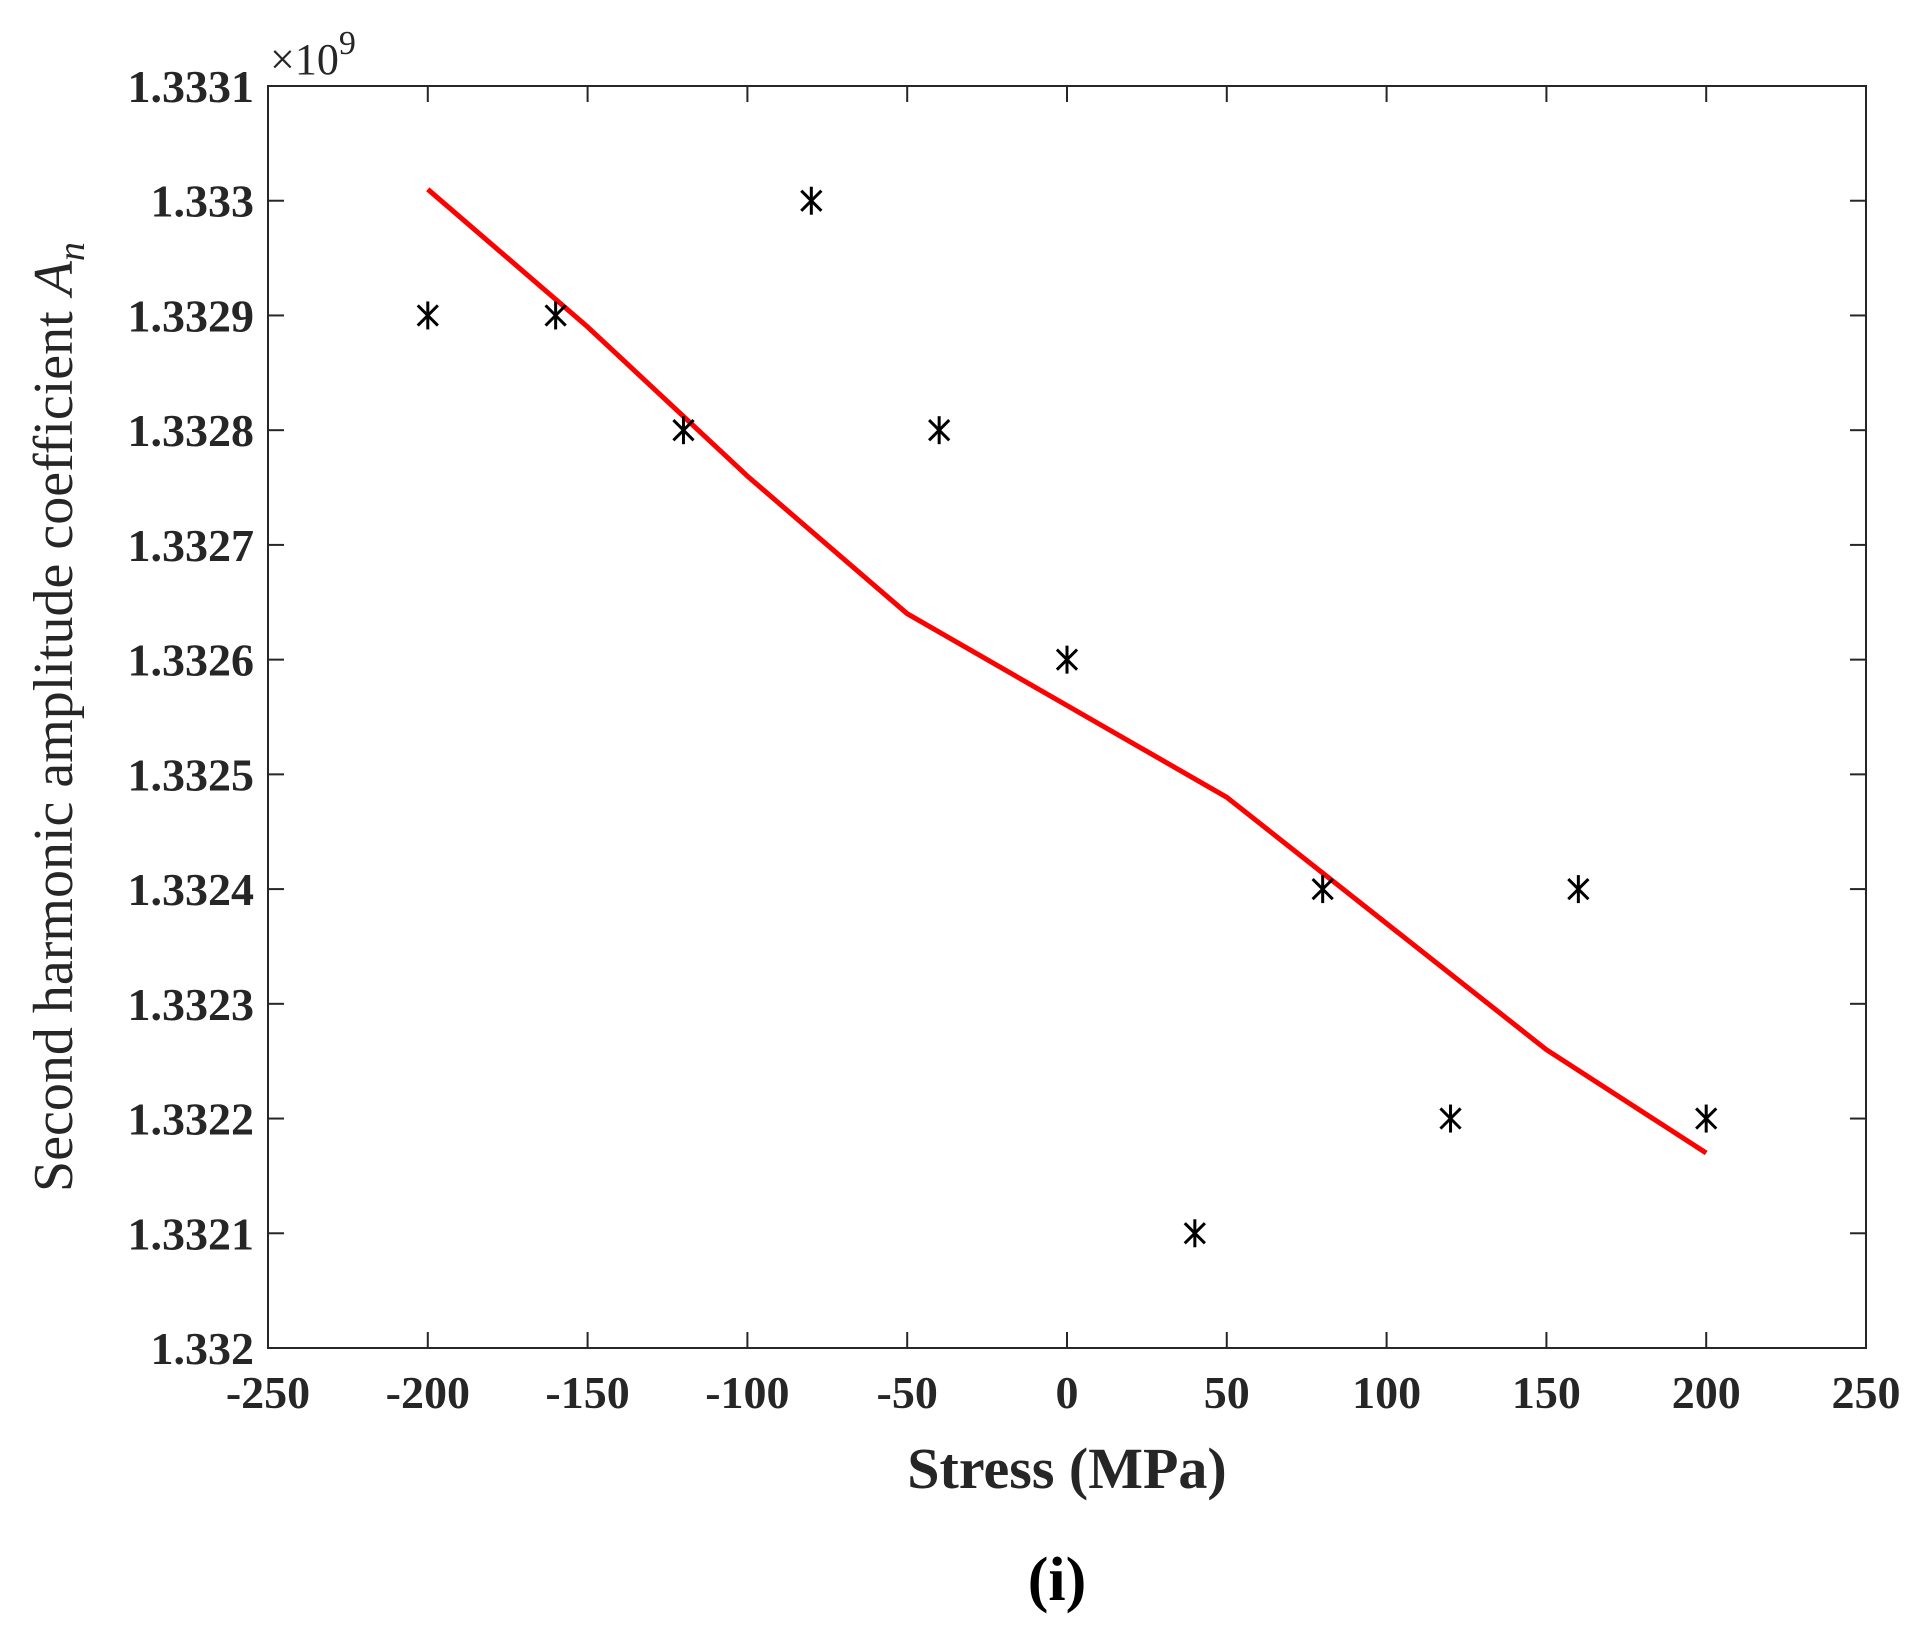  Describe the element at coordinates (191, 660) in the screenshot. I see `y-tick-label: 1.3326` at that location.